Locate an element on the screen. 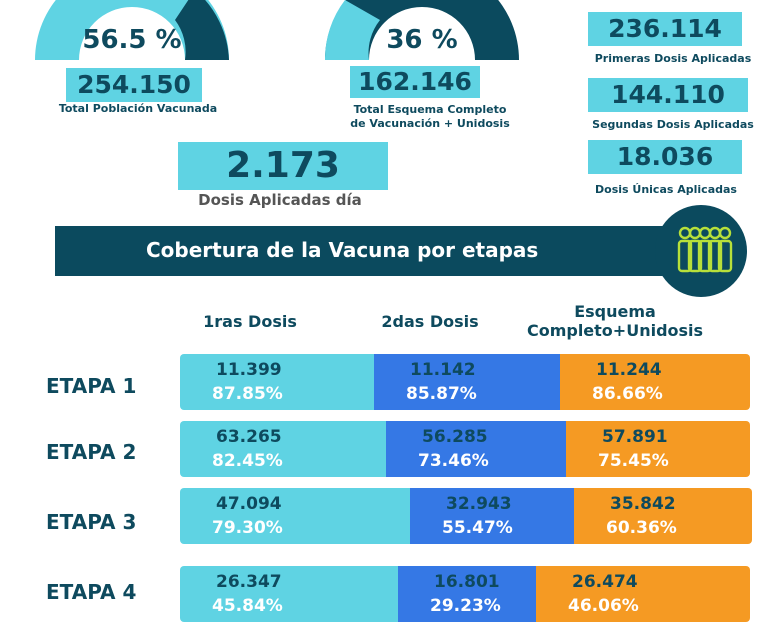 Image resolution: width=768 pixels, height=622 pixels. etapa-dose-count: 57.891 is located at coordinates (635, 437).